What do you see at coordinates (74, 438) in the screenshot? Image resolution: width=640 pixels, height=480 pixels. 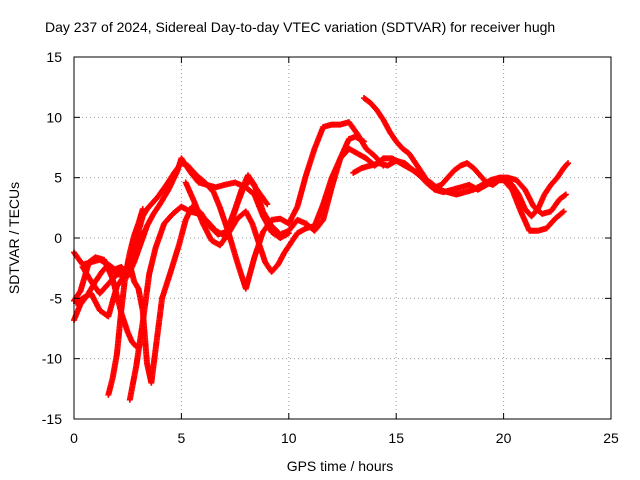 I see `x-tick-label: 0` at bounding box center [74, 438].